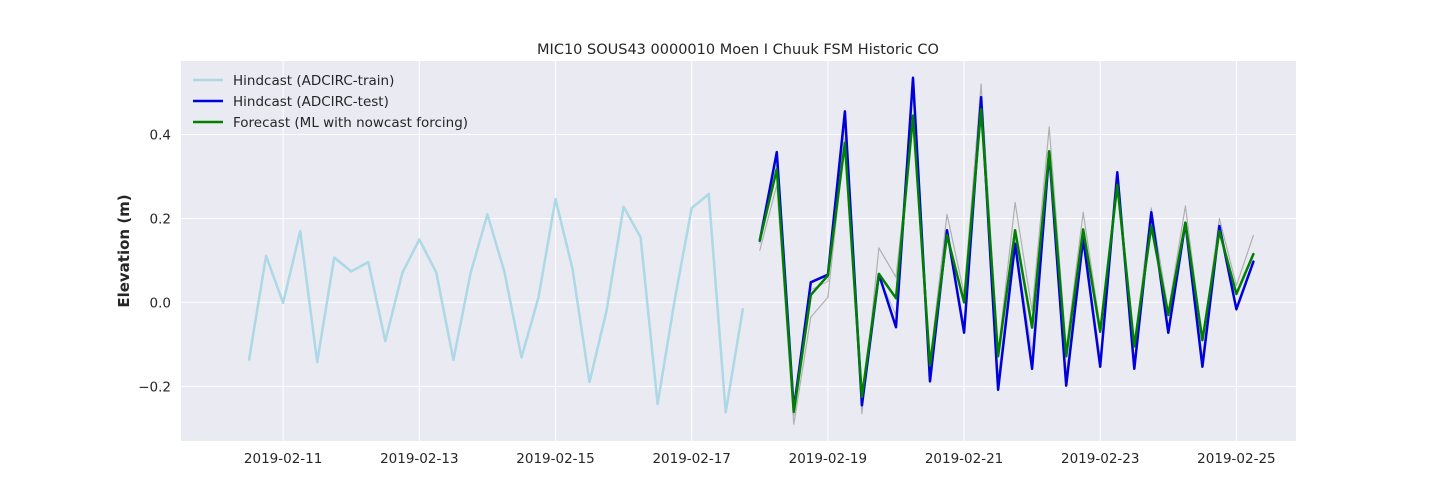 This screenshot has height=504, width=1440. What do you see at coordinates (313, 81) in the screenshot?
I see `legend-label: Hindcast (ADCIRC-train)` at bounding box center [313, 81].